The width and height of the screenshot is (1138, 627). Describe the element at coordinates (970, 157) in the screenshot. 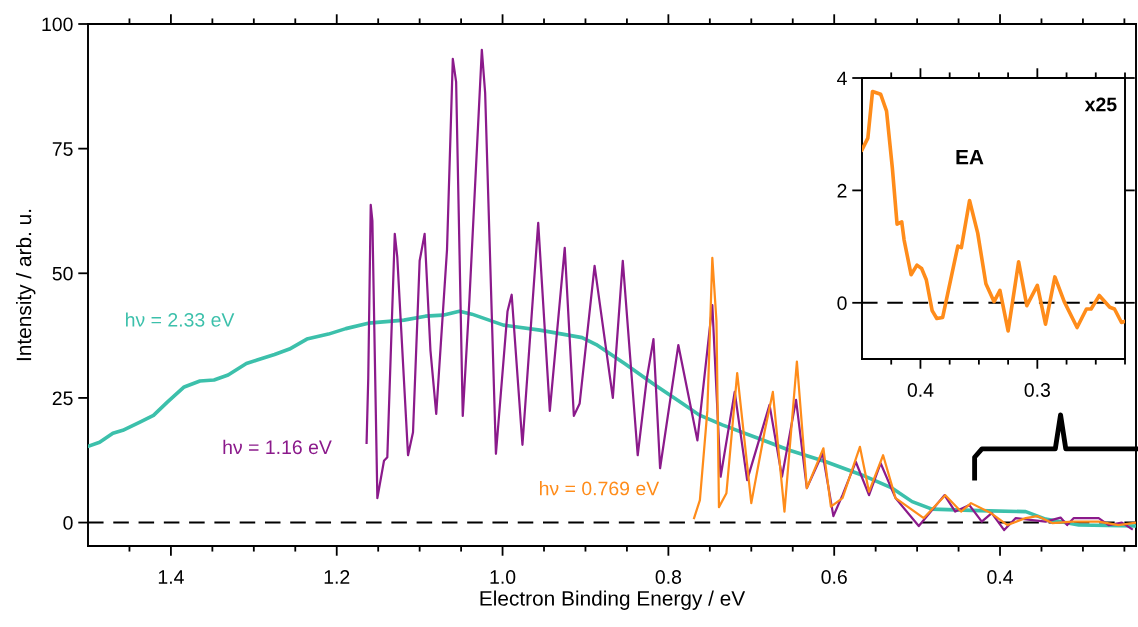

I see `annotation: EA` at that location.